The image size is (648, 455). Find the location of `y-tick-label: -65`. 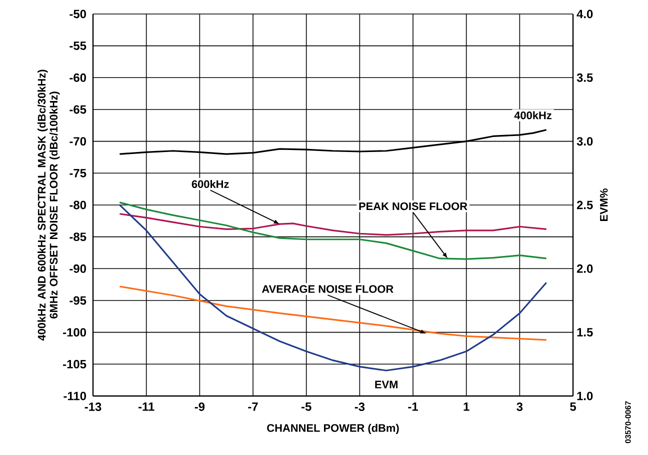

y-tick-label: -65 is located at coordinates (78, 109).